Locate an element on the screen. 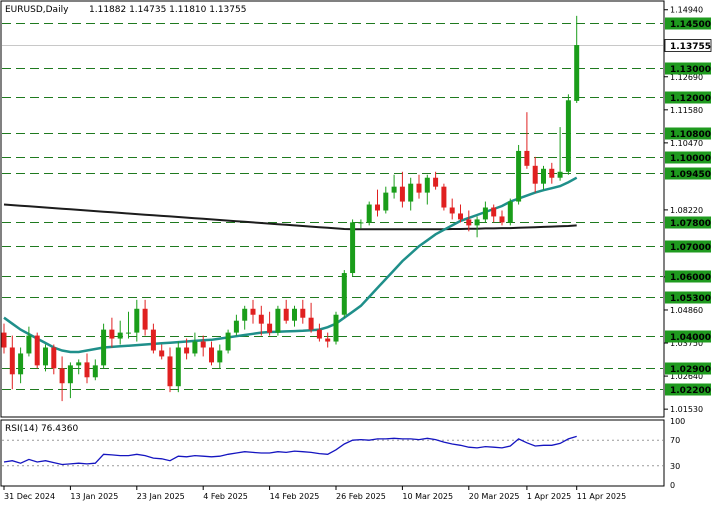  level-tag-label: 1.02900 is located at coordinates (690, 370).